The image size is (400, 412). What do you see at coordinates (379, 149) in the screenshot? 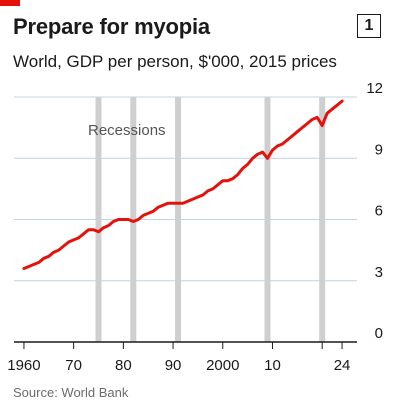
I see `y-tick-label-9: 9` at bounding box center [379, 149].